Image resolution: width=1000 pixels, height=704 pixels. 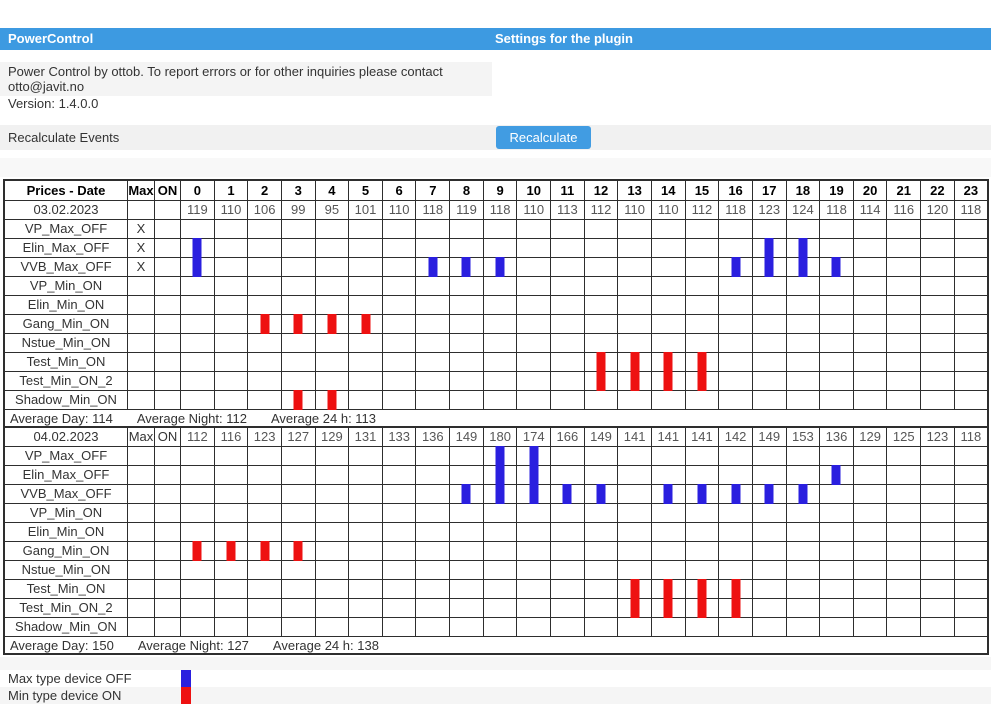 I want to click on price-cell: 125, so click(x=904, y=436).